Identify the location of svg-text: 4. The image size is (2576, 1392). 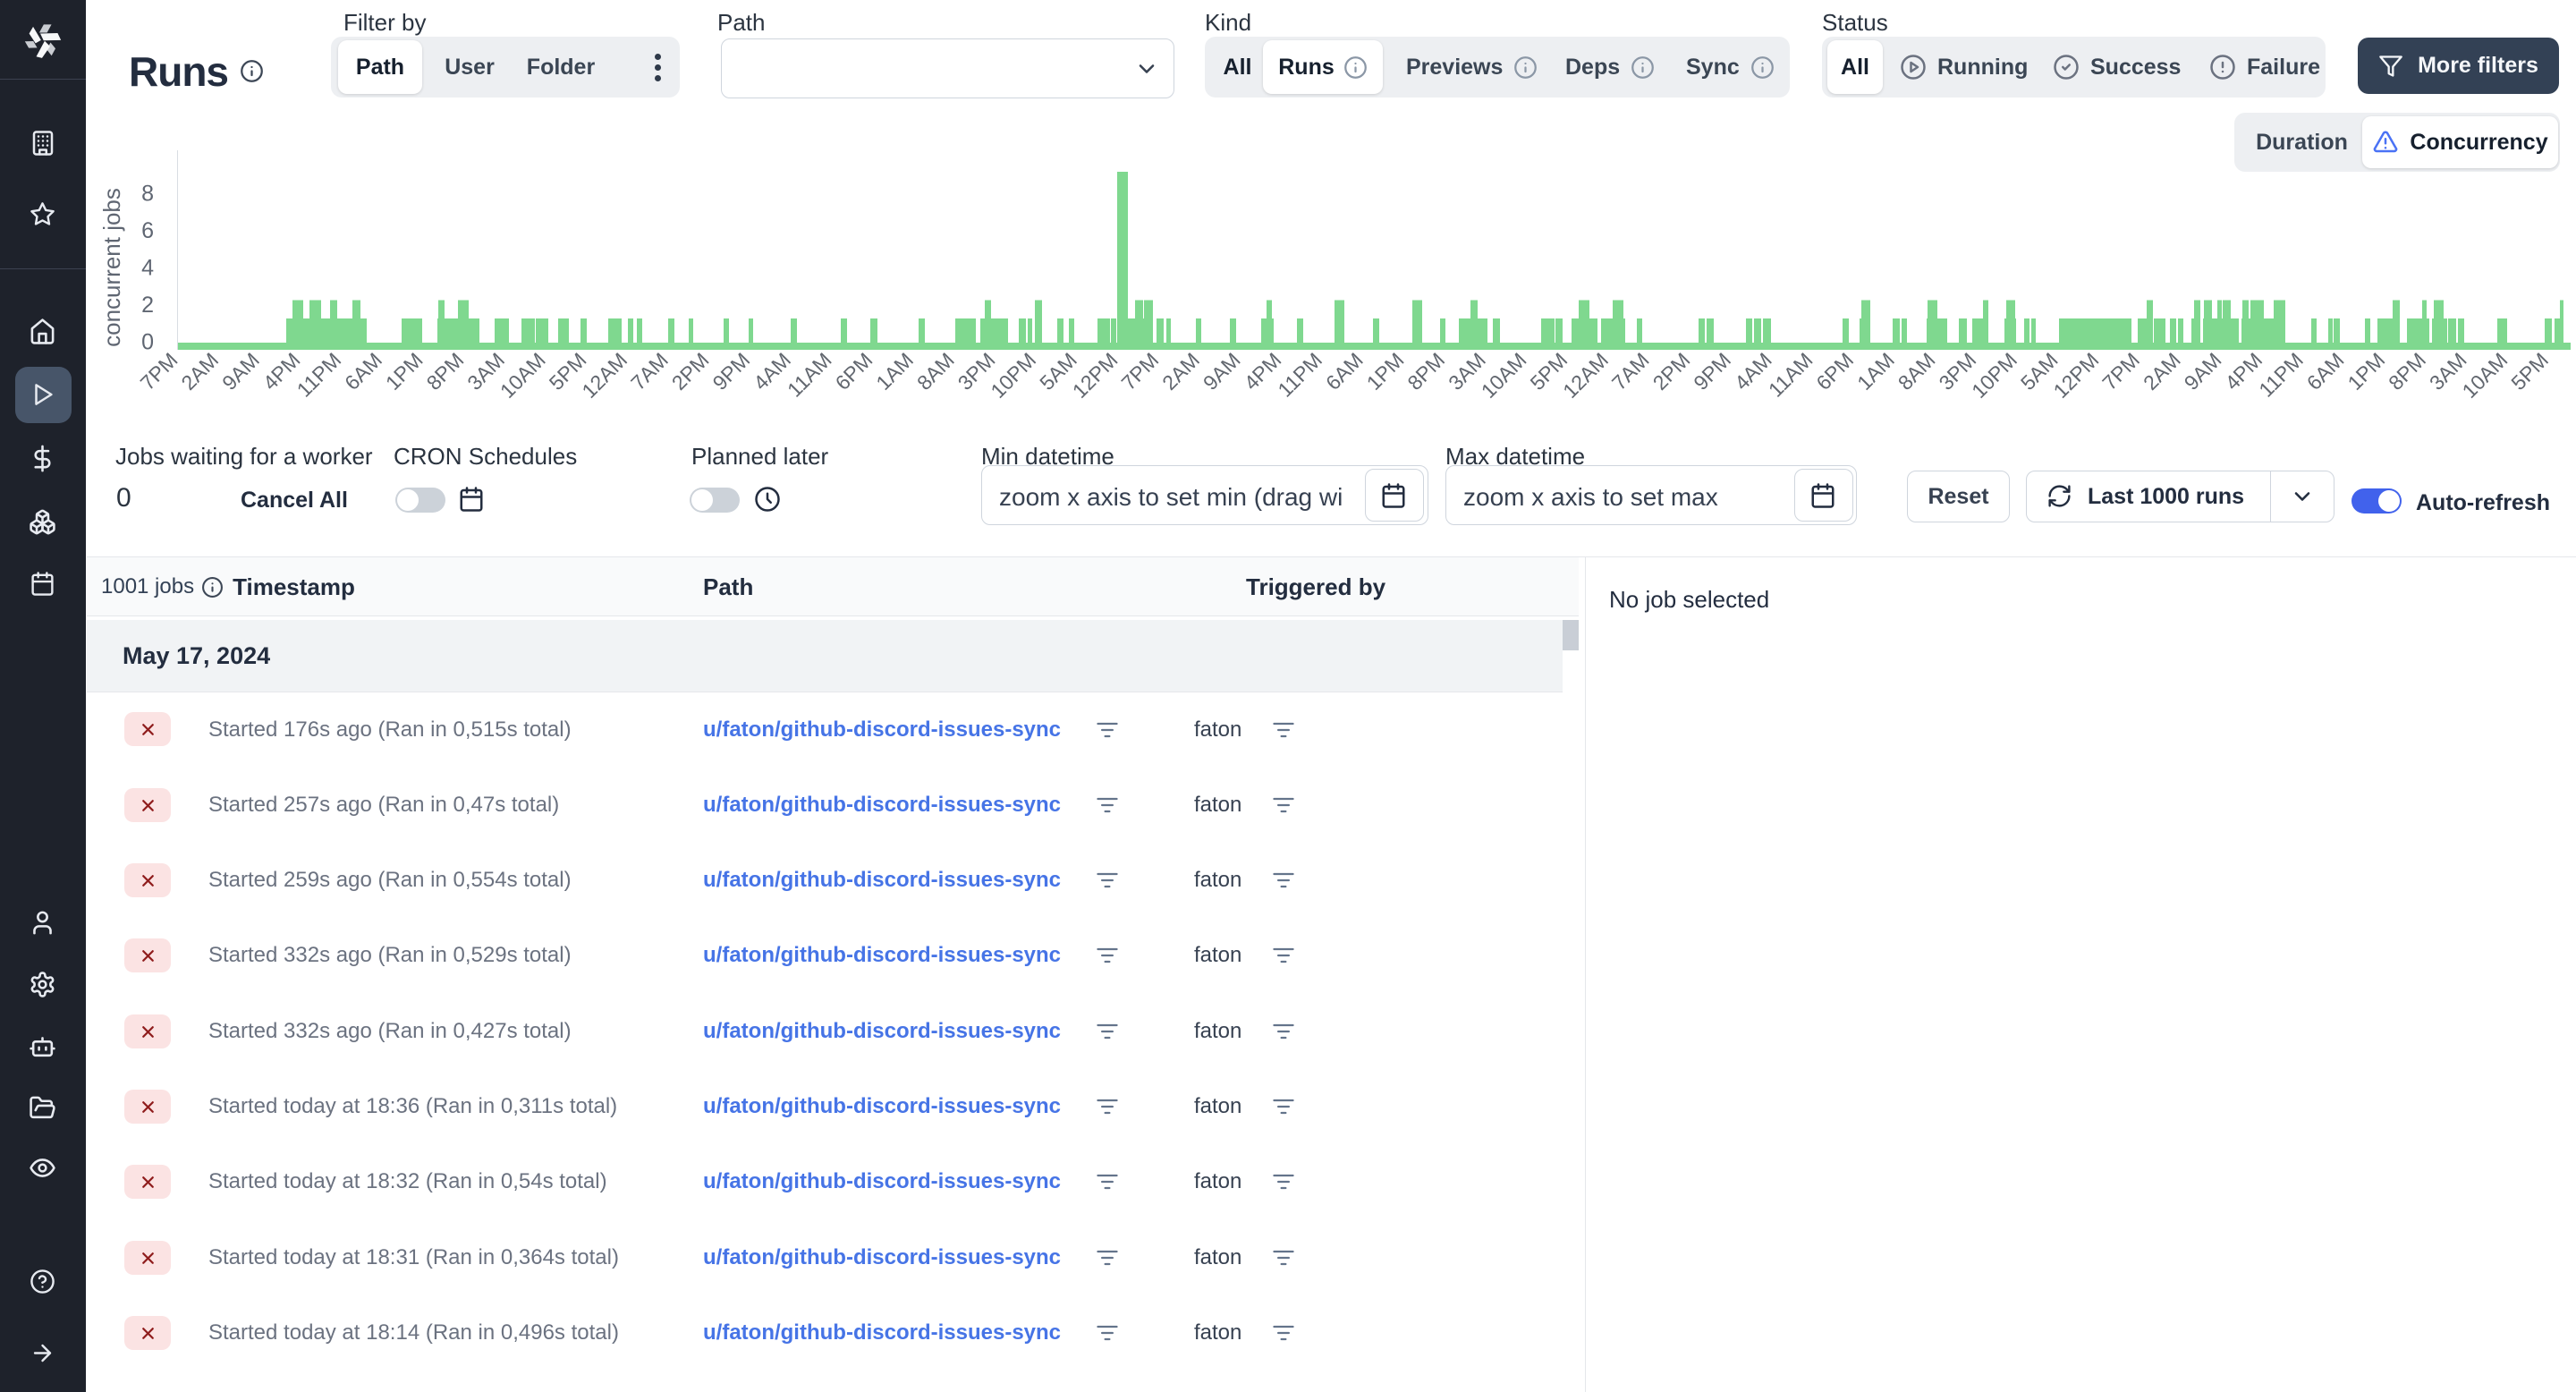
(147, 268).